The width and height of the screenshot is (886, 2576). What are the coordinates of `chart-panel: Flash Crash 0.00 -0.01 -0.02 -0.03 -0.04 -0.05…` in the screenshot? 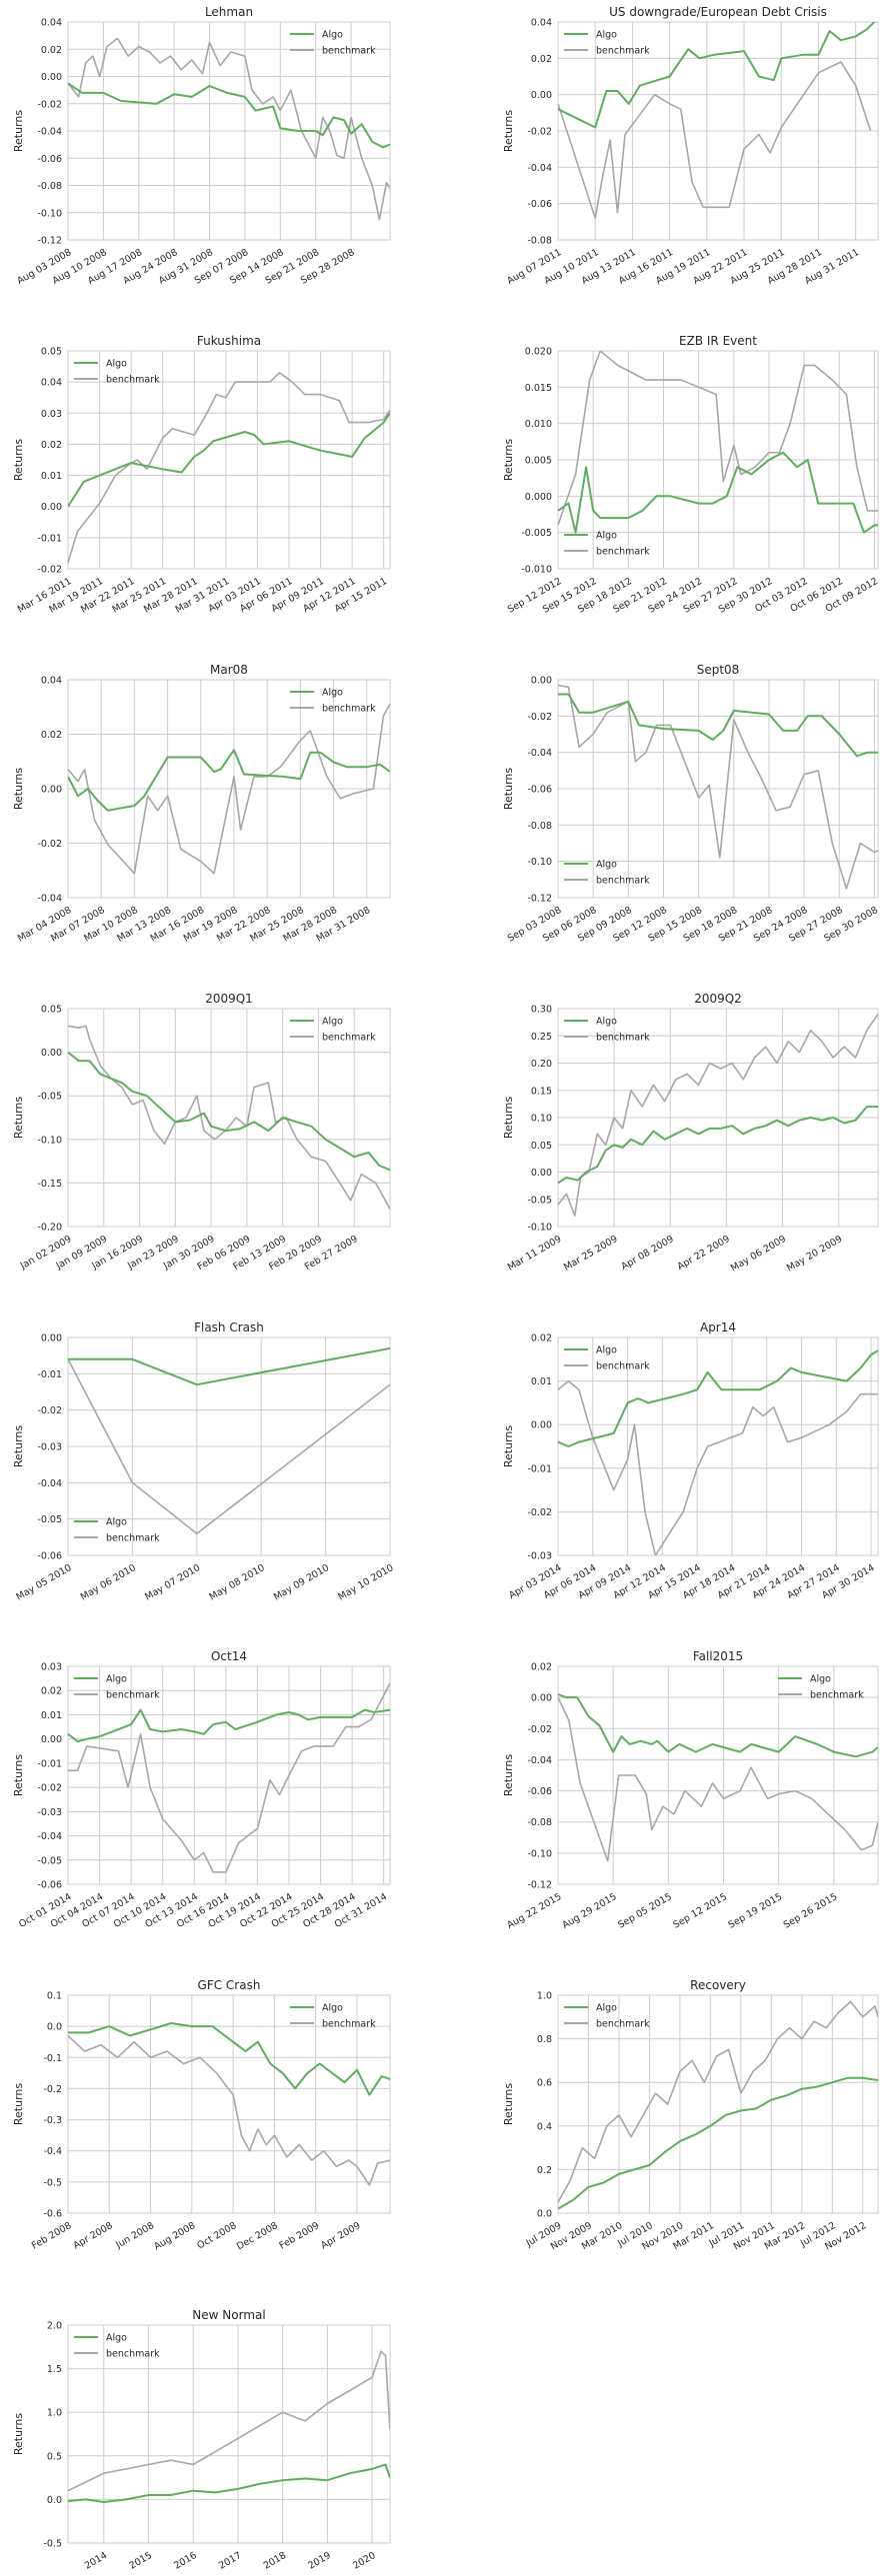 It's located at (204, 1461).